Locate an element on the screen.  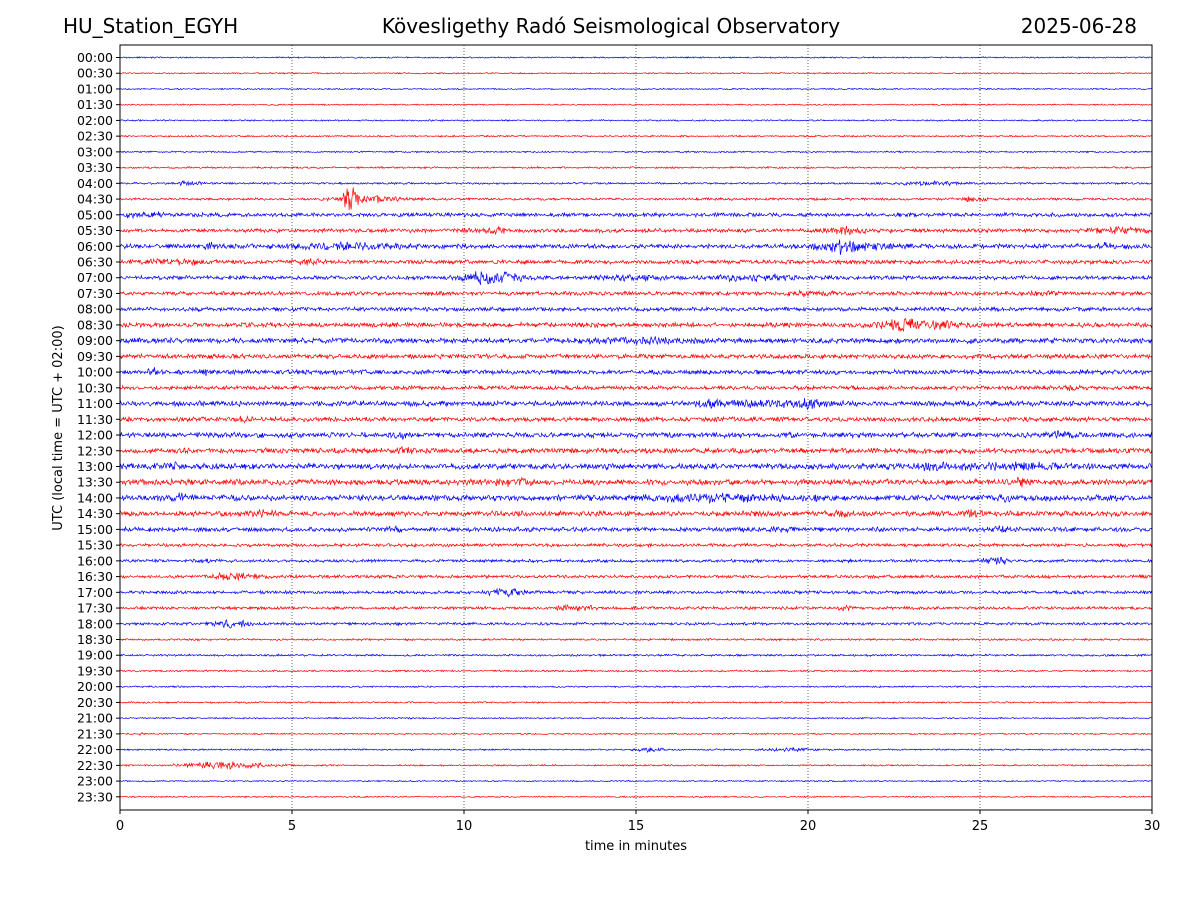
trace-2030 is located at coordinates (636, 702).